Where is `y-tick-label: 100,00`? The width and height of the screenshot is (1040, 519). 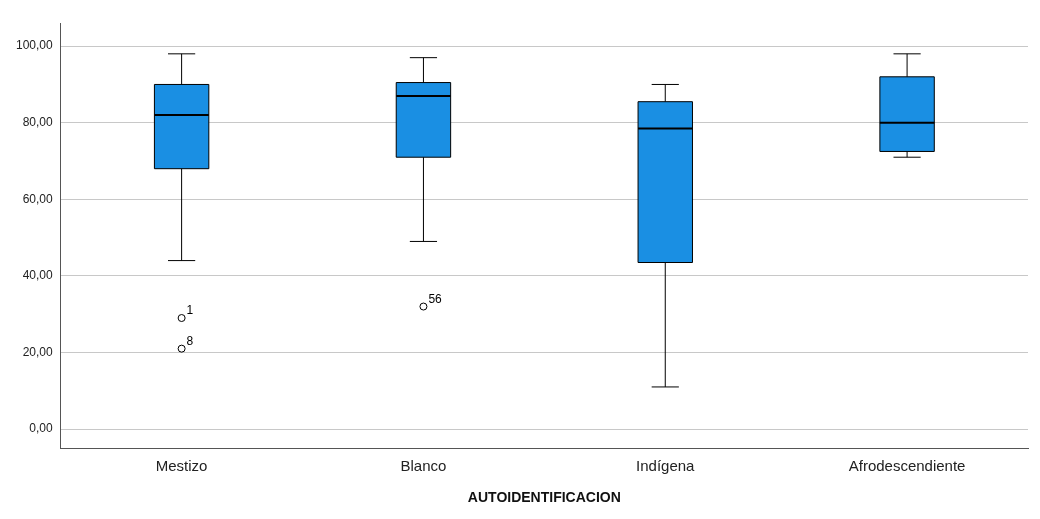
y-tick-label: 100,00 is located at coordinates (35, 45).